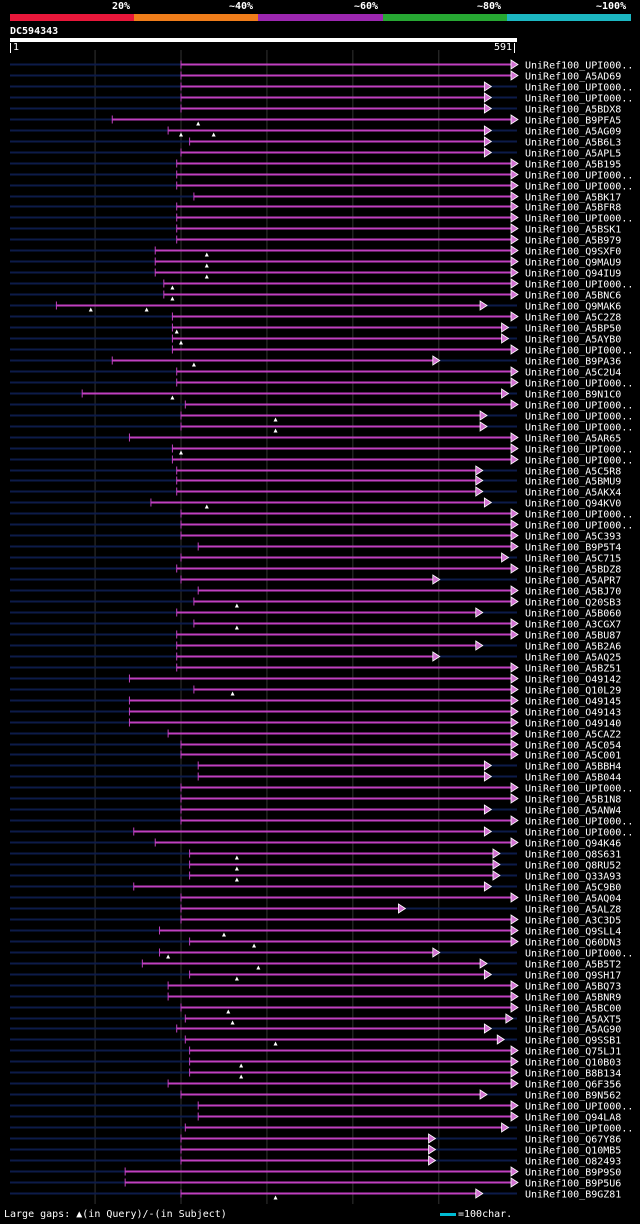  What do you see at coordinates (315, 394) in the screenshot?
I see `hit-row: UniRef100_B9N1C0` at bounding box center [315, 394].